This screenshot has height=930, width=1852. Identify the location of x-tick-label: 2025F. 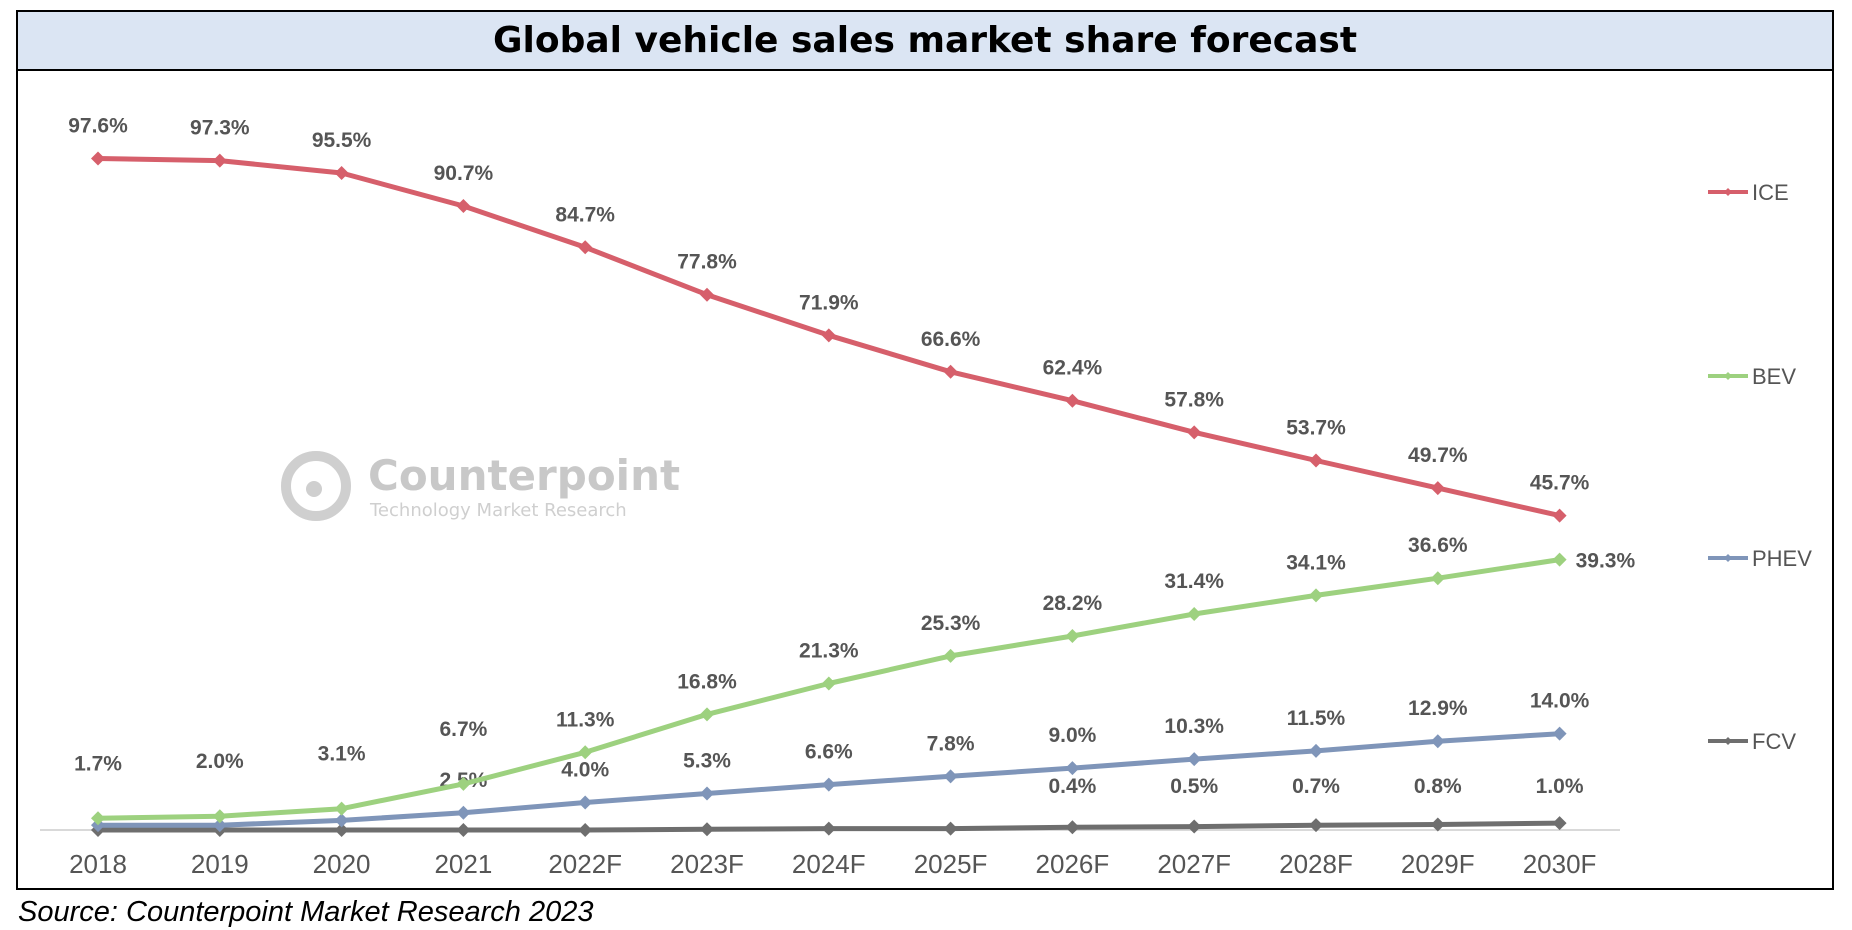
(951, 864).